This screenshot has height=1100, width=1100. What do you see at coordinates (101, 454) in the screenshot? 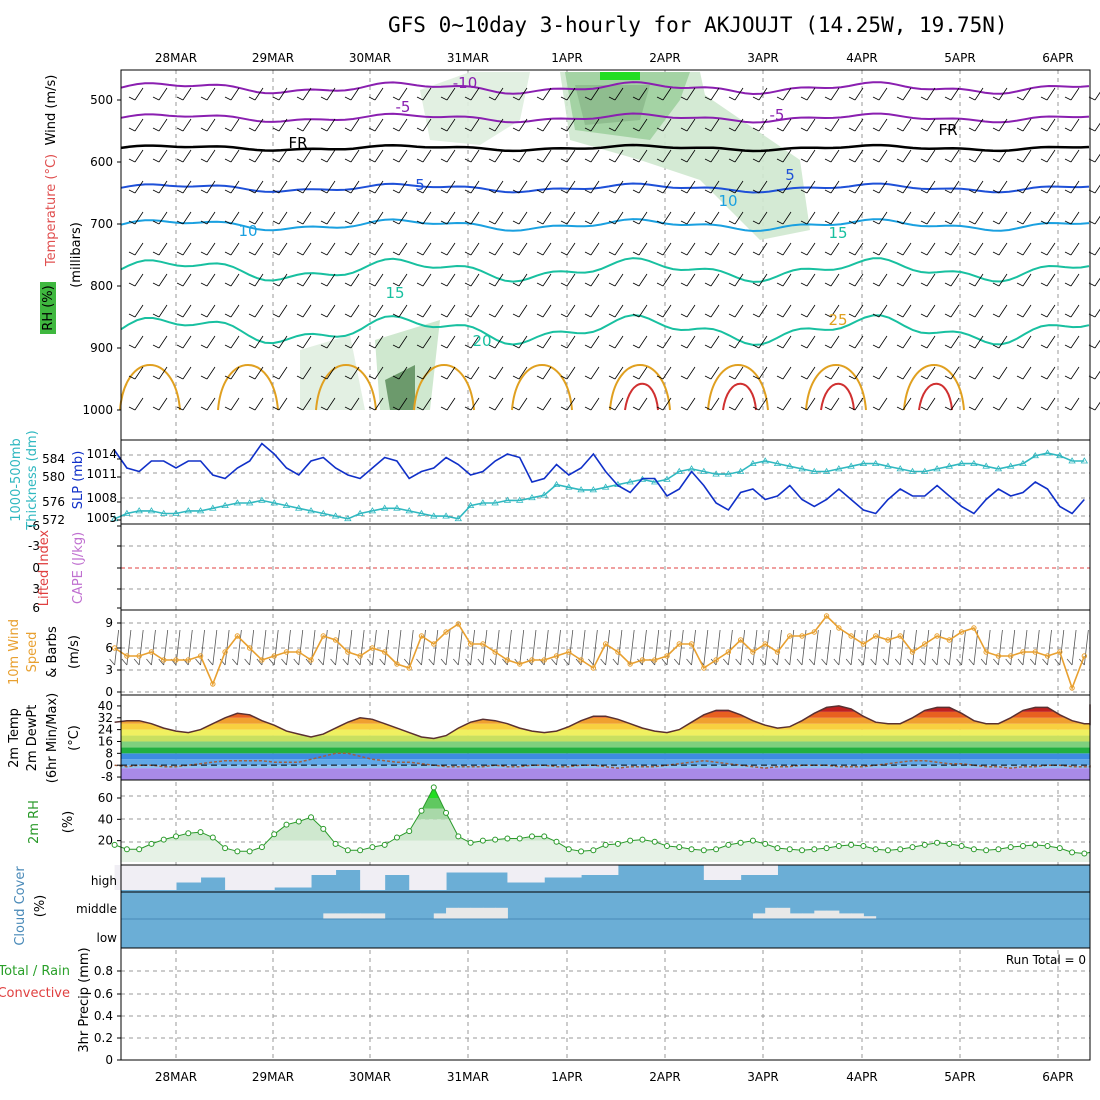
I see `slp-tick-label: 1014` at bounding box center [101, 454].